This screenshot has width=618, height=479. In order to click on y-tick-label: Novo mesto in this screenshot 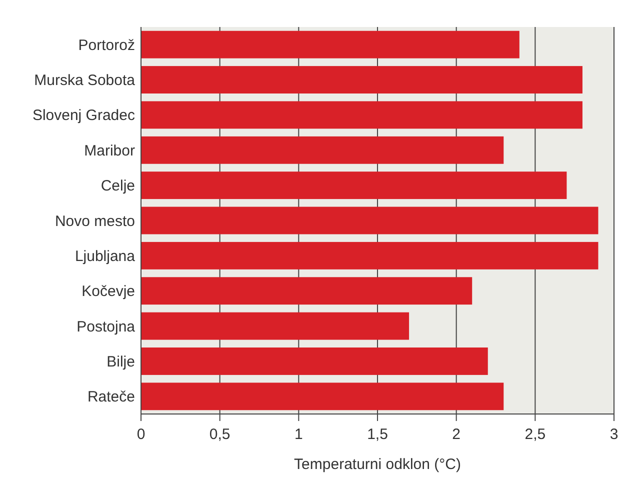, I will do `click(94, 221)`.